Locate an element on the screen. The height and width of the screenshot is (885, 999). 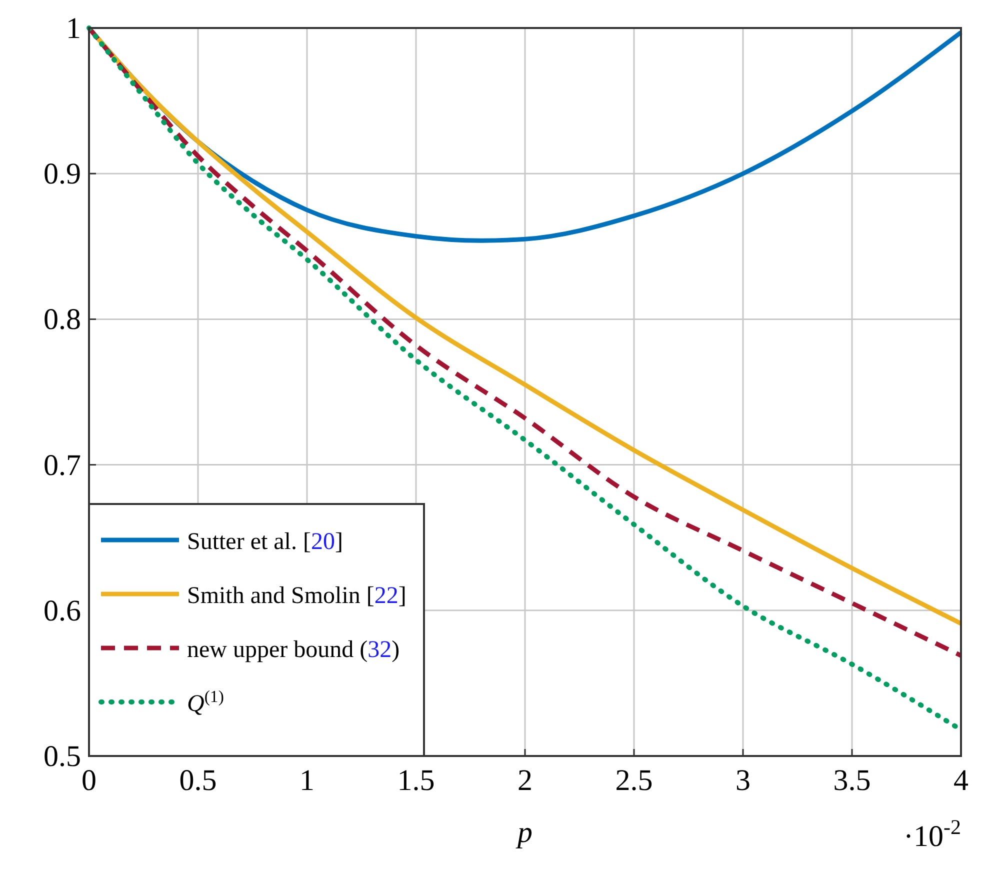
x-tick-label: 1.5 is located at coordinates (416, 780).